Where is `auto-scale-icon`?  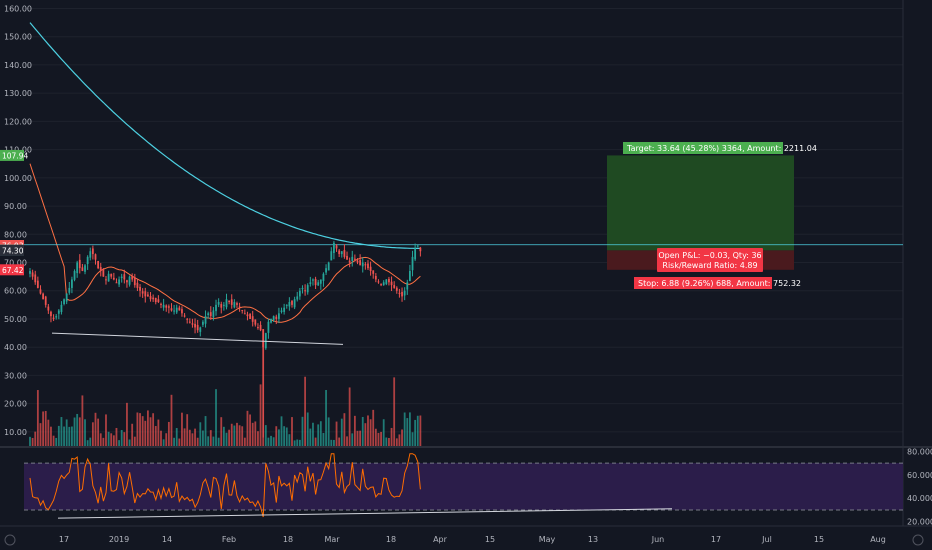 auto-scale-icon is located at coordinates (918, 540).